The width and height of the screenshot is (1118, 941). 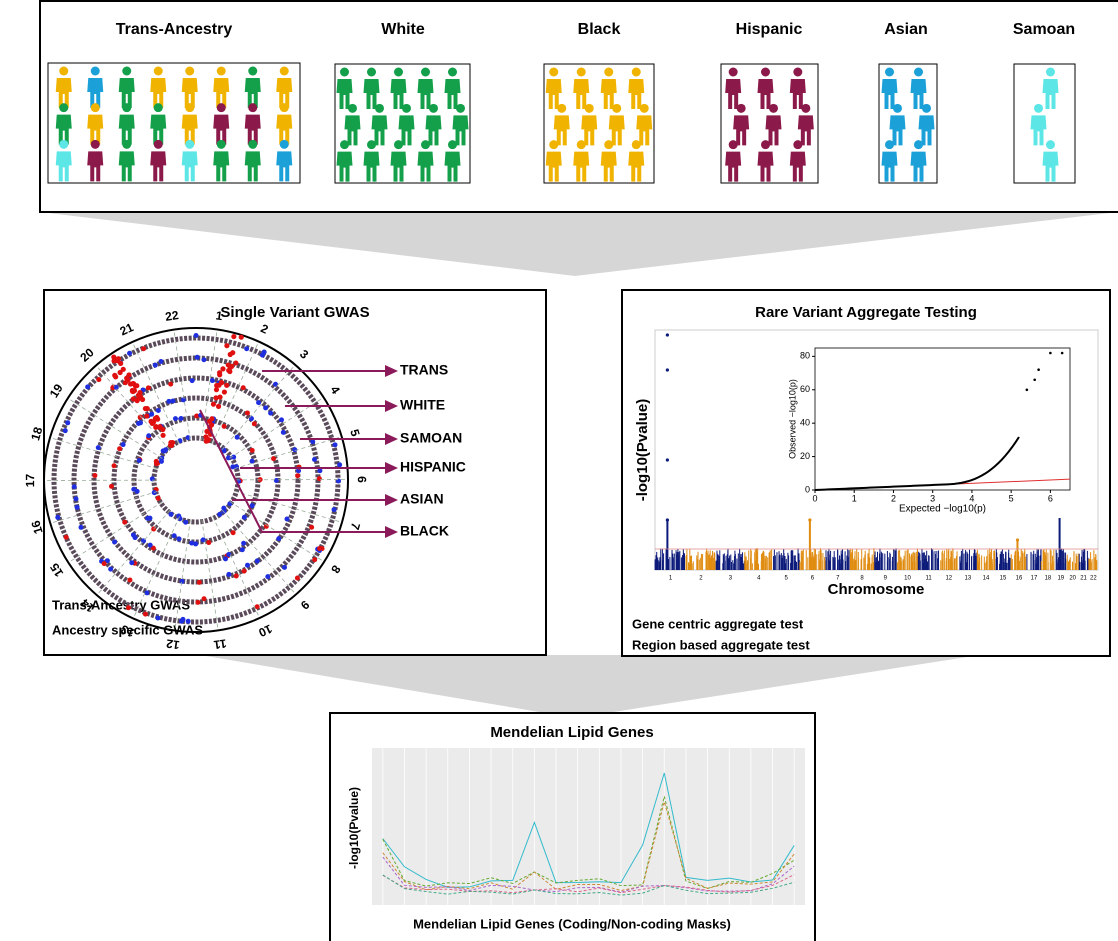 What do you see at coordinates (906, 29) in the screenshot?
I see `group-label: Asian` at bounding box center [906, 29].